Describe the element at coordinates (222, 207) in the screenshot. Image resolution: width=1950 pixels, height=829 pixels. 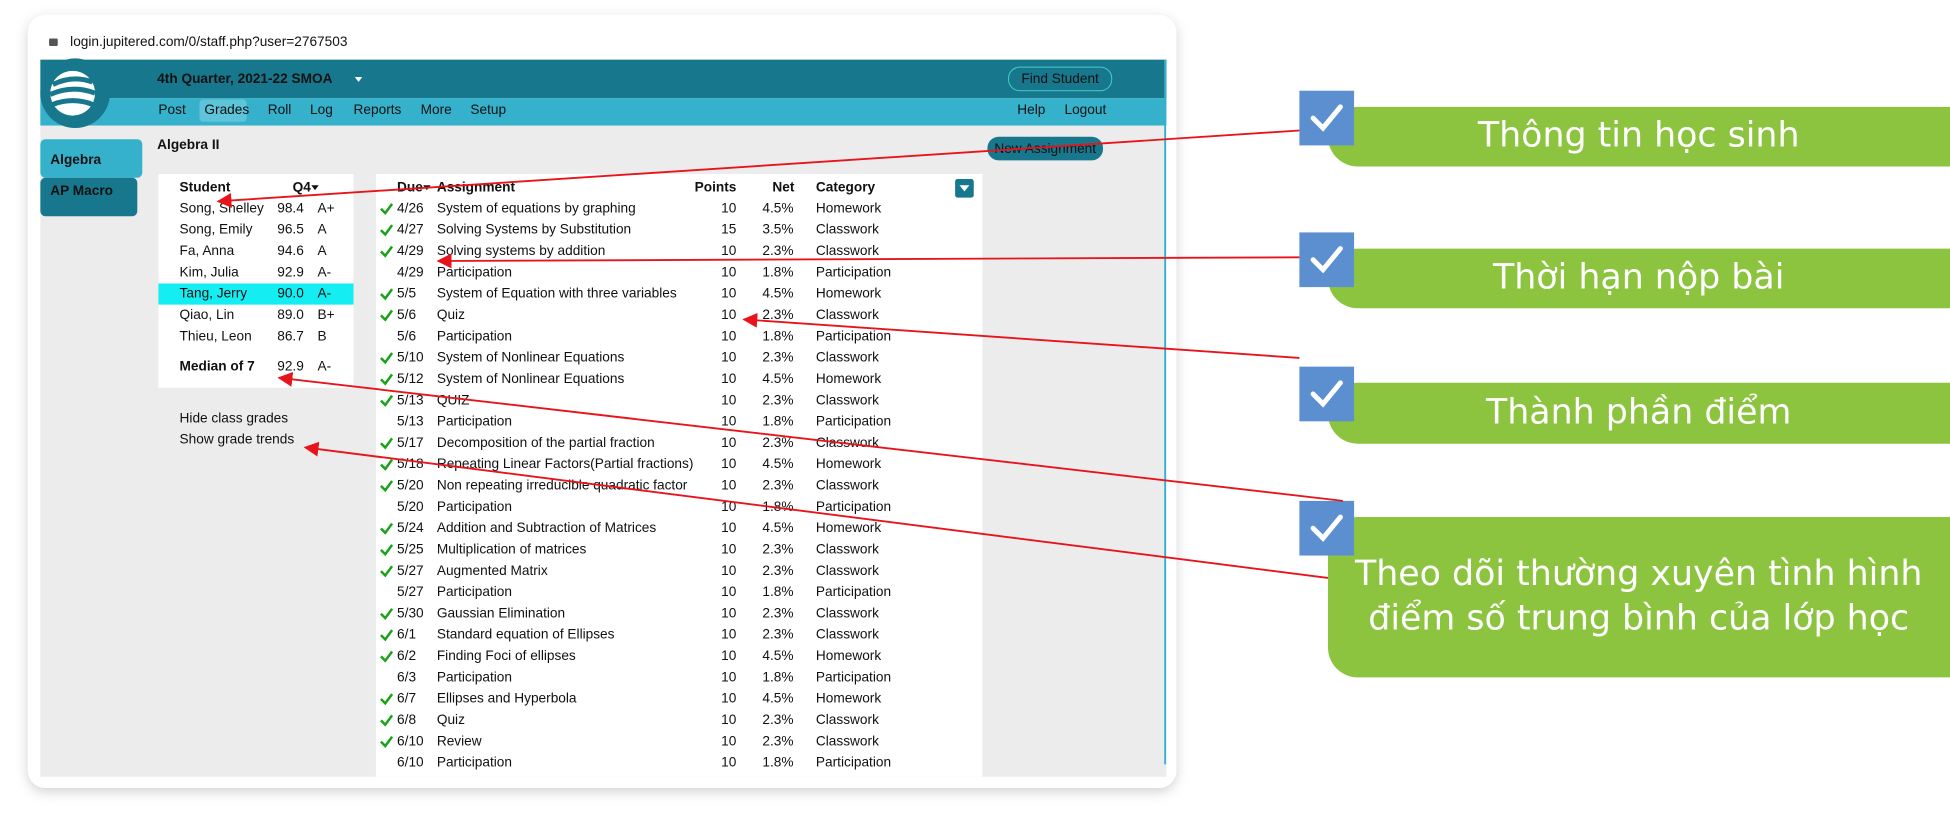
I see `student-cell: Song, Shelley` at that location.